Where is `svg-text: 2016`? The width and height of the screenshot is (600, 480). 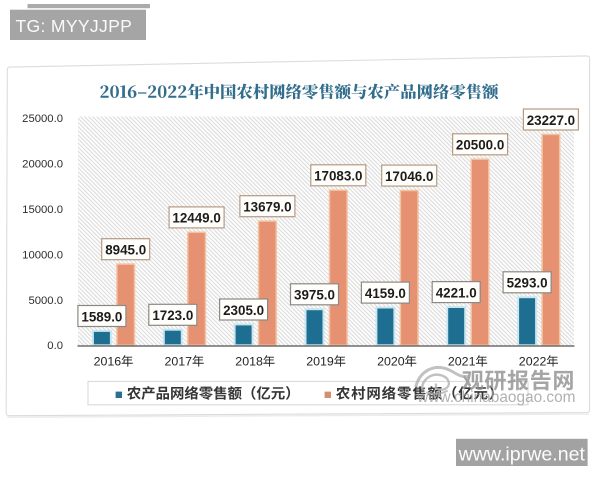 svg-text: 2016 is located at coordinates (108, 362).